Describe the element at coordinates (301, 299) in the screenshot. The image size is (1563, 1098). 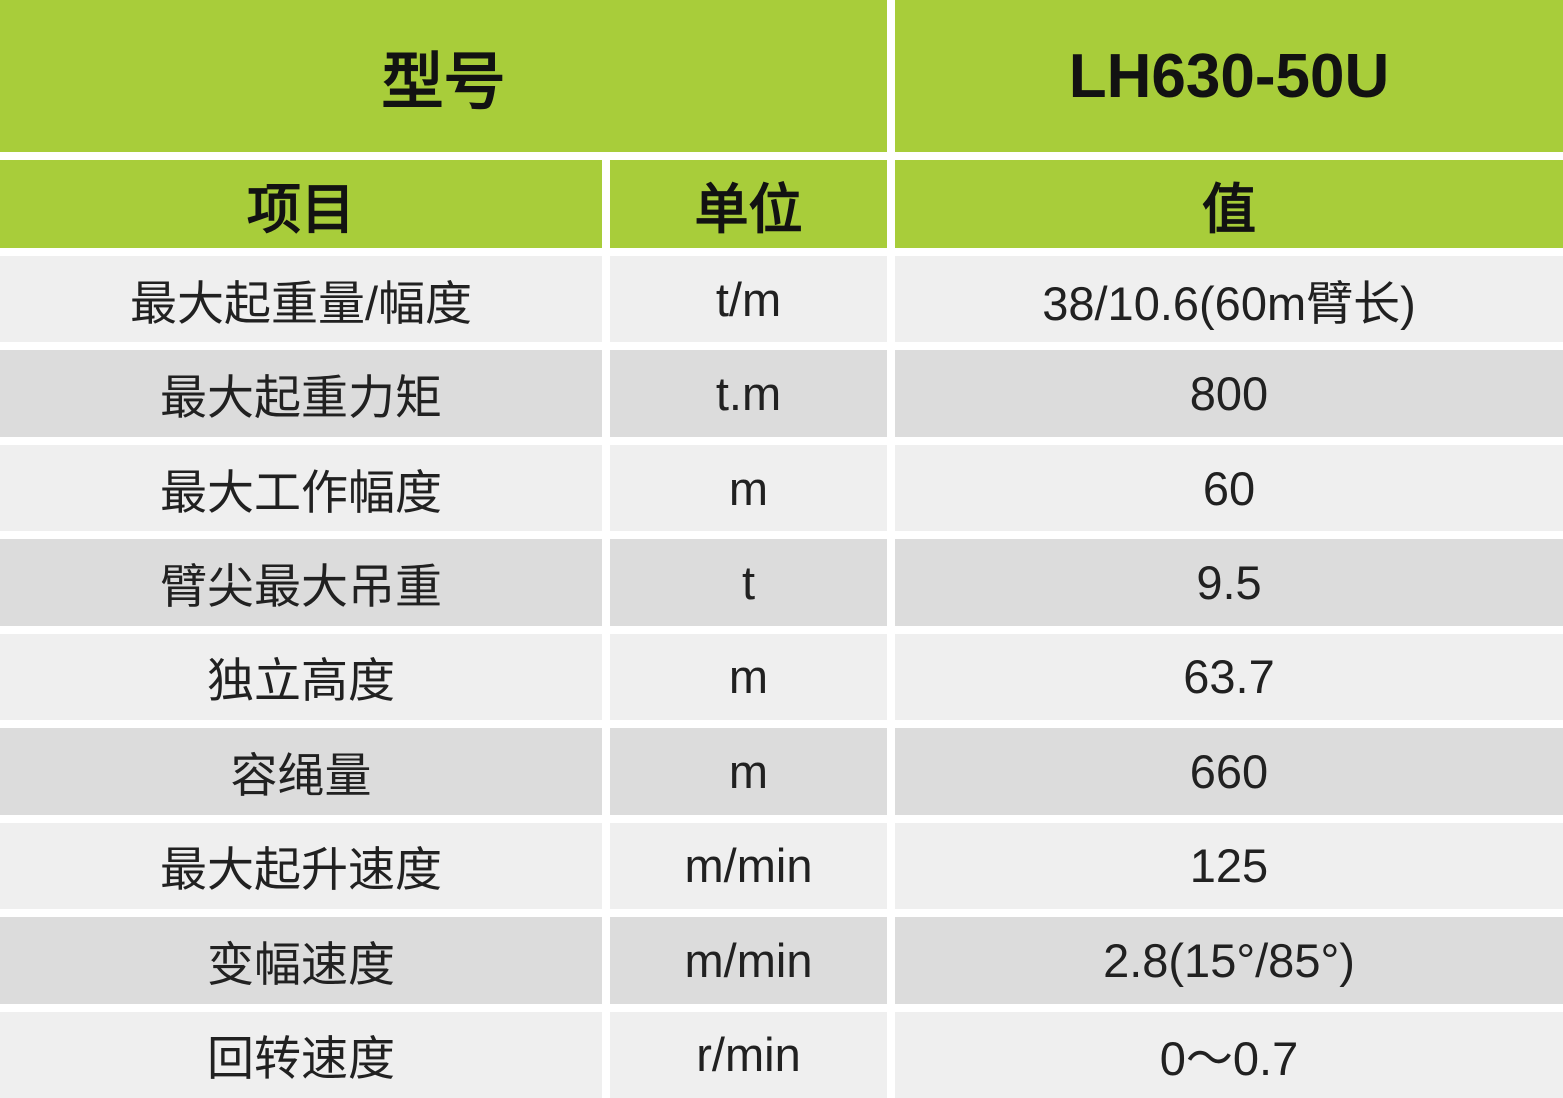
I see `spec-row-item: 最大起重量/幅度` at that location.